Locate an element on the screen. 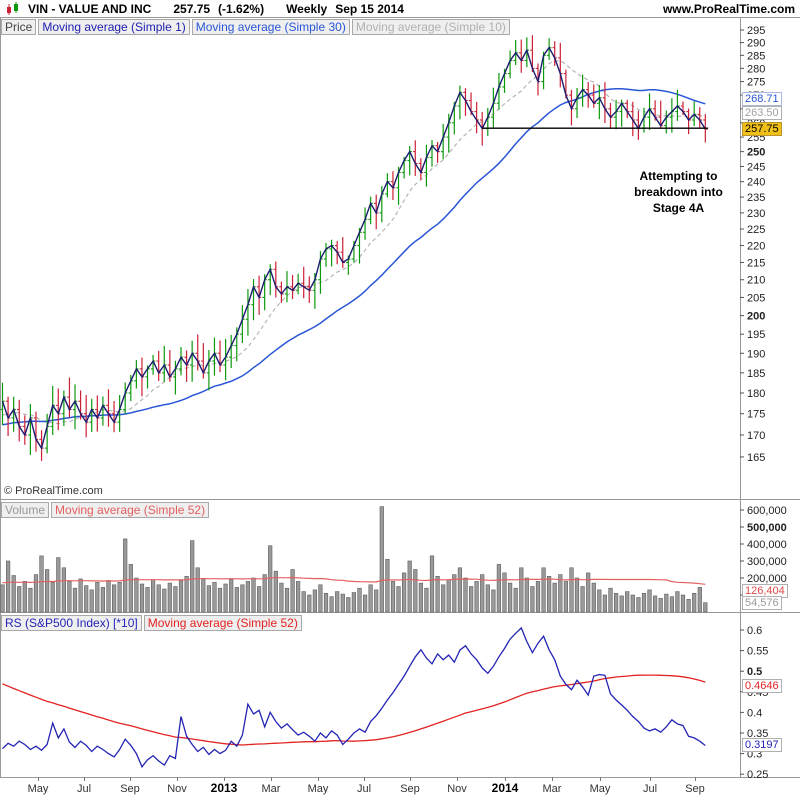 This screenshot has height=800, width=800. svg-text: 285 is located at coordinates (756, 56).